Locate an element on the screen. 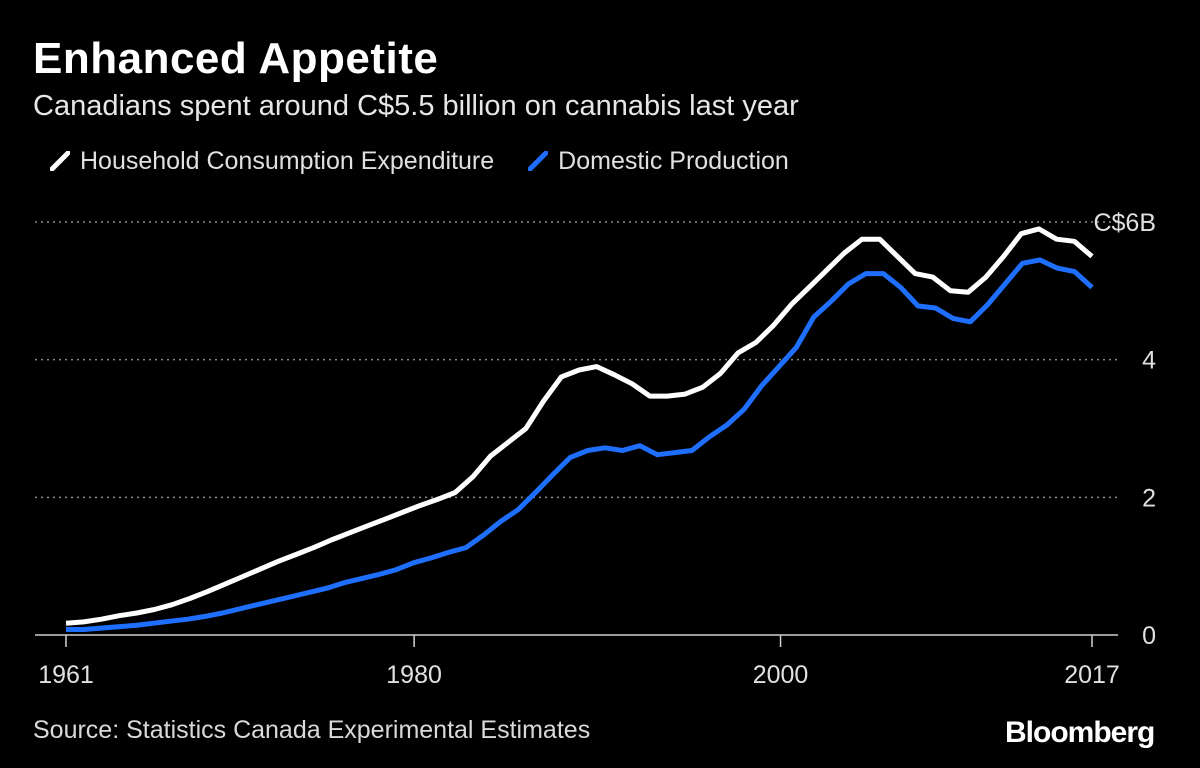 Image resolution: width=1200 pixels, height=768 pixels. legend-label-domestic: Domestic Production is located at coordinates (673, 160).